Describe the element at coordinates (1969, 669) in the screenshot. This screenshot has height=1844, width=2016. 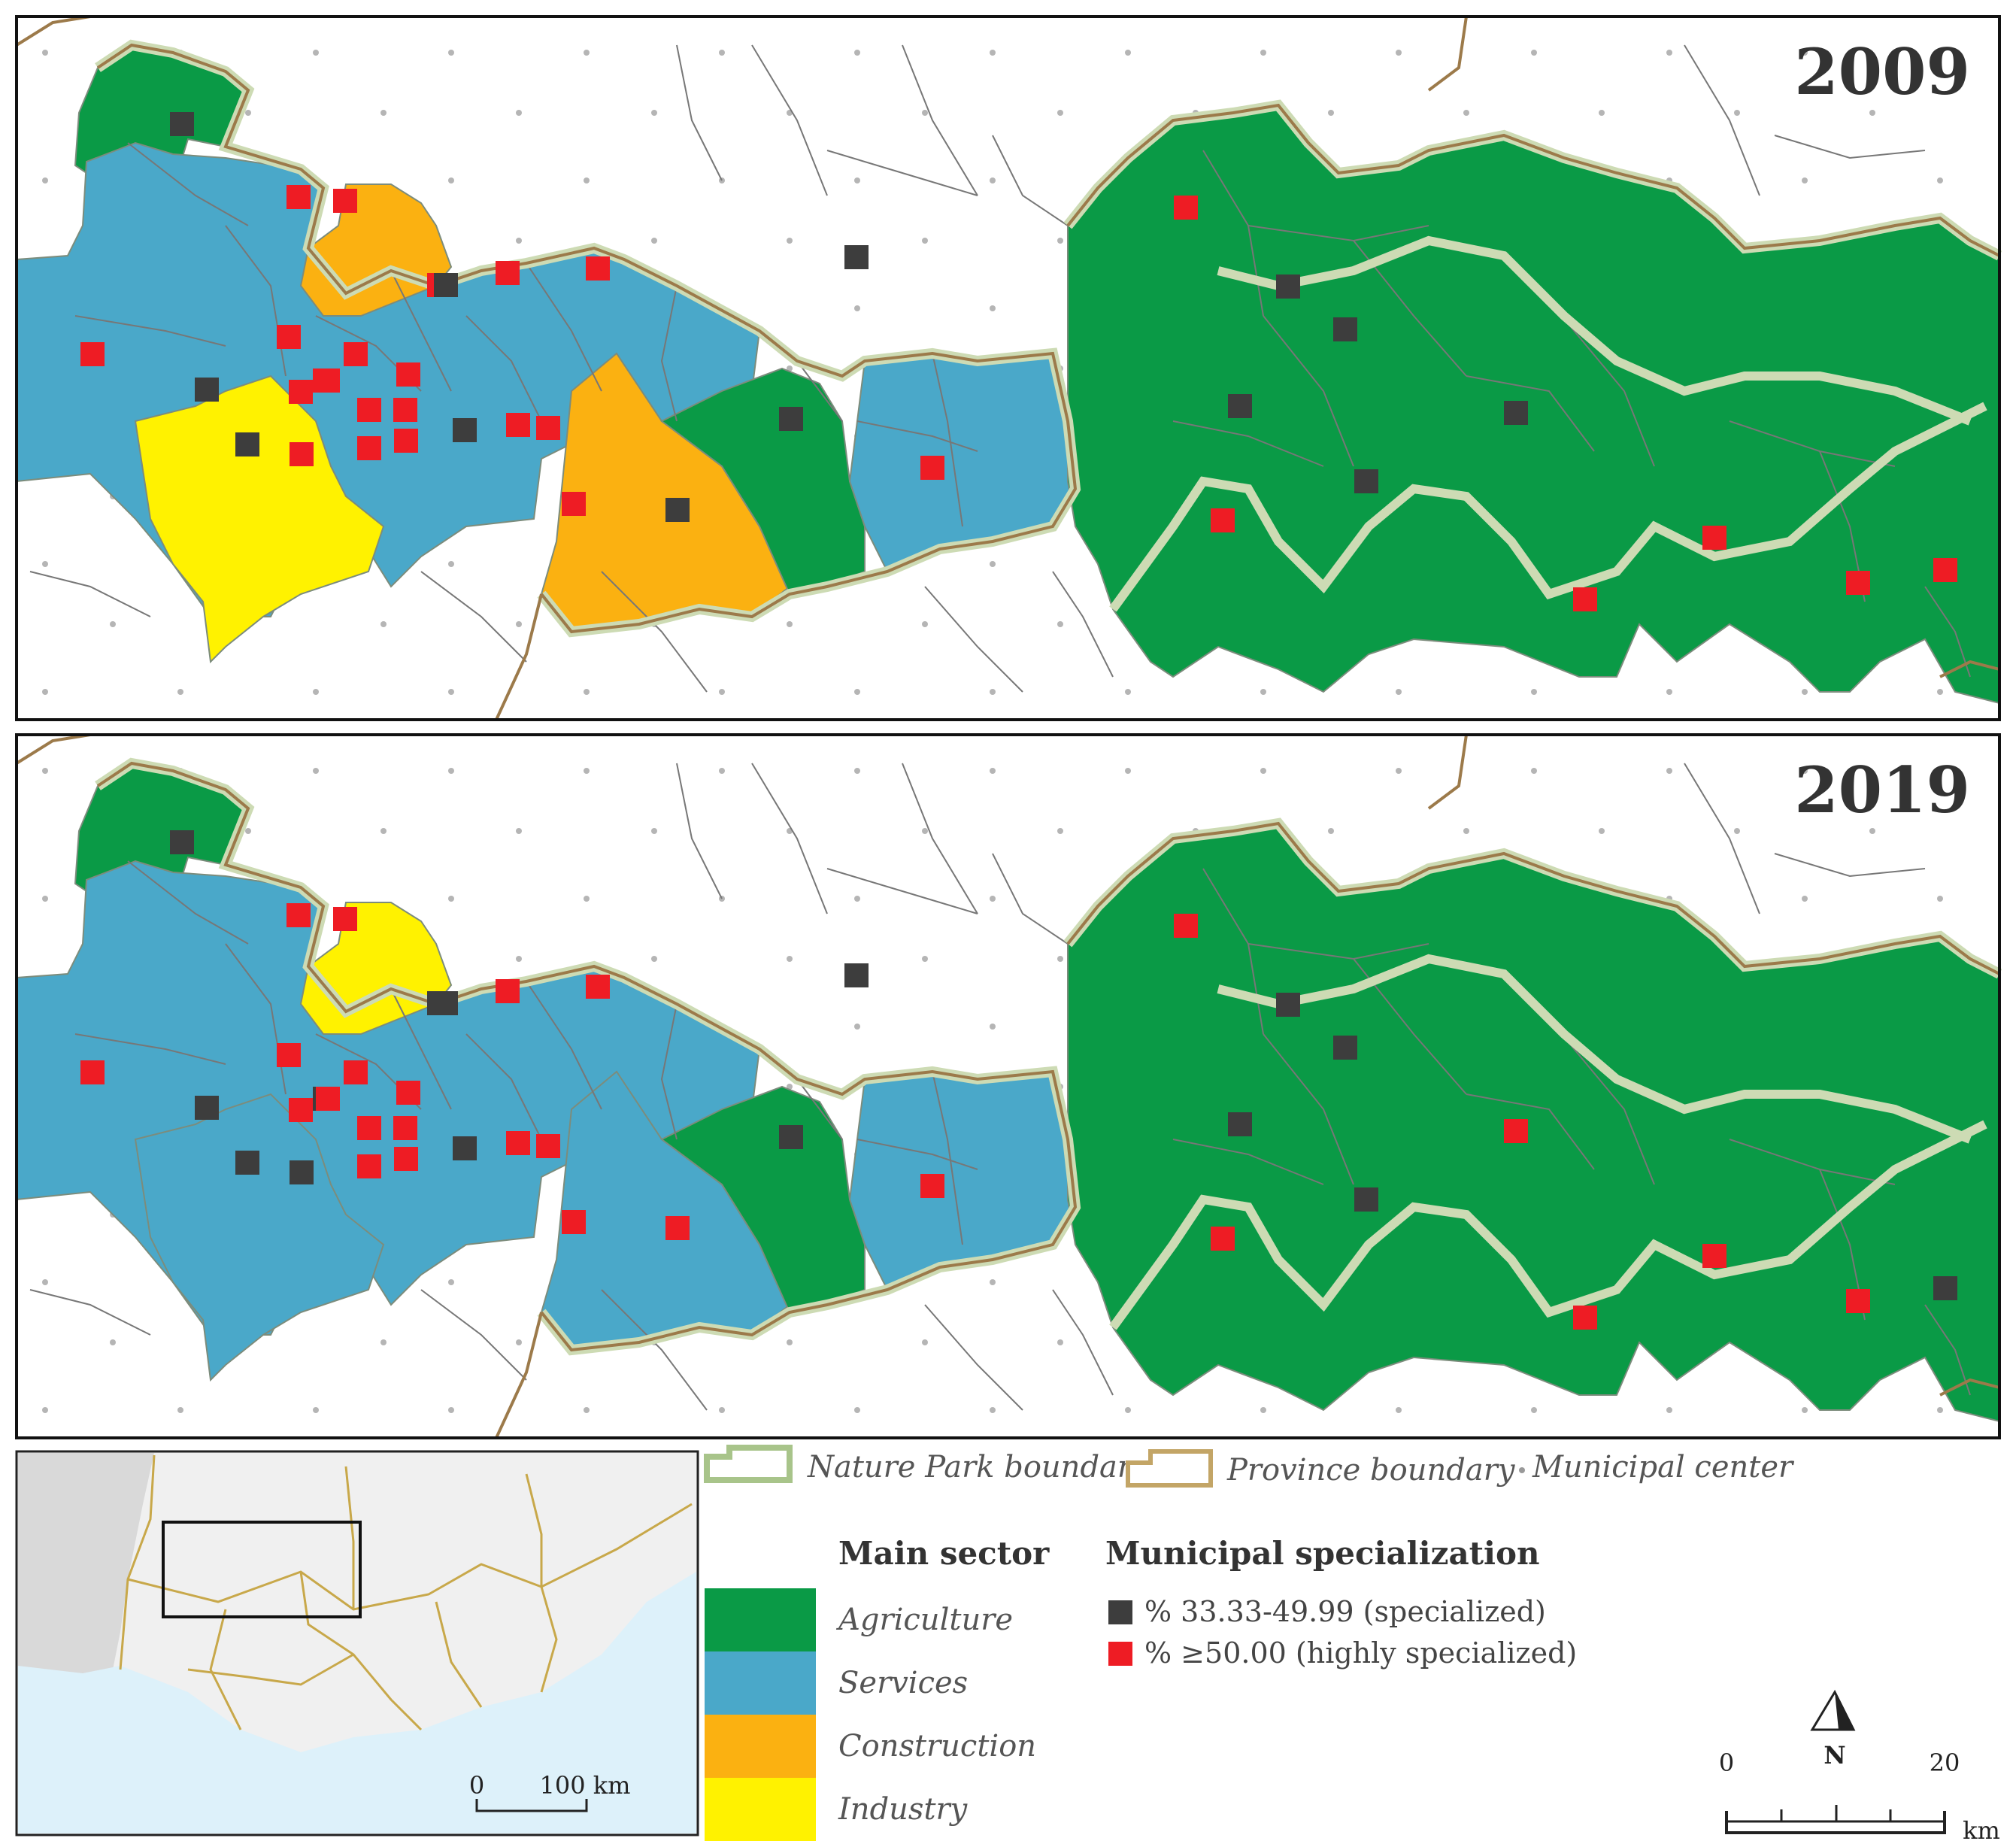
I see `province-boundary-se` at that location.